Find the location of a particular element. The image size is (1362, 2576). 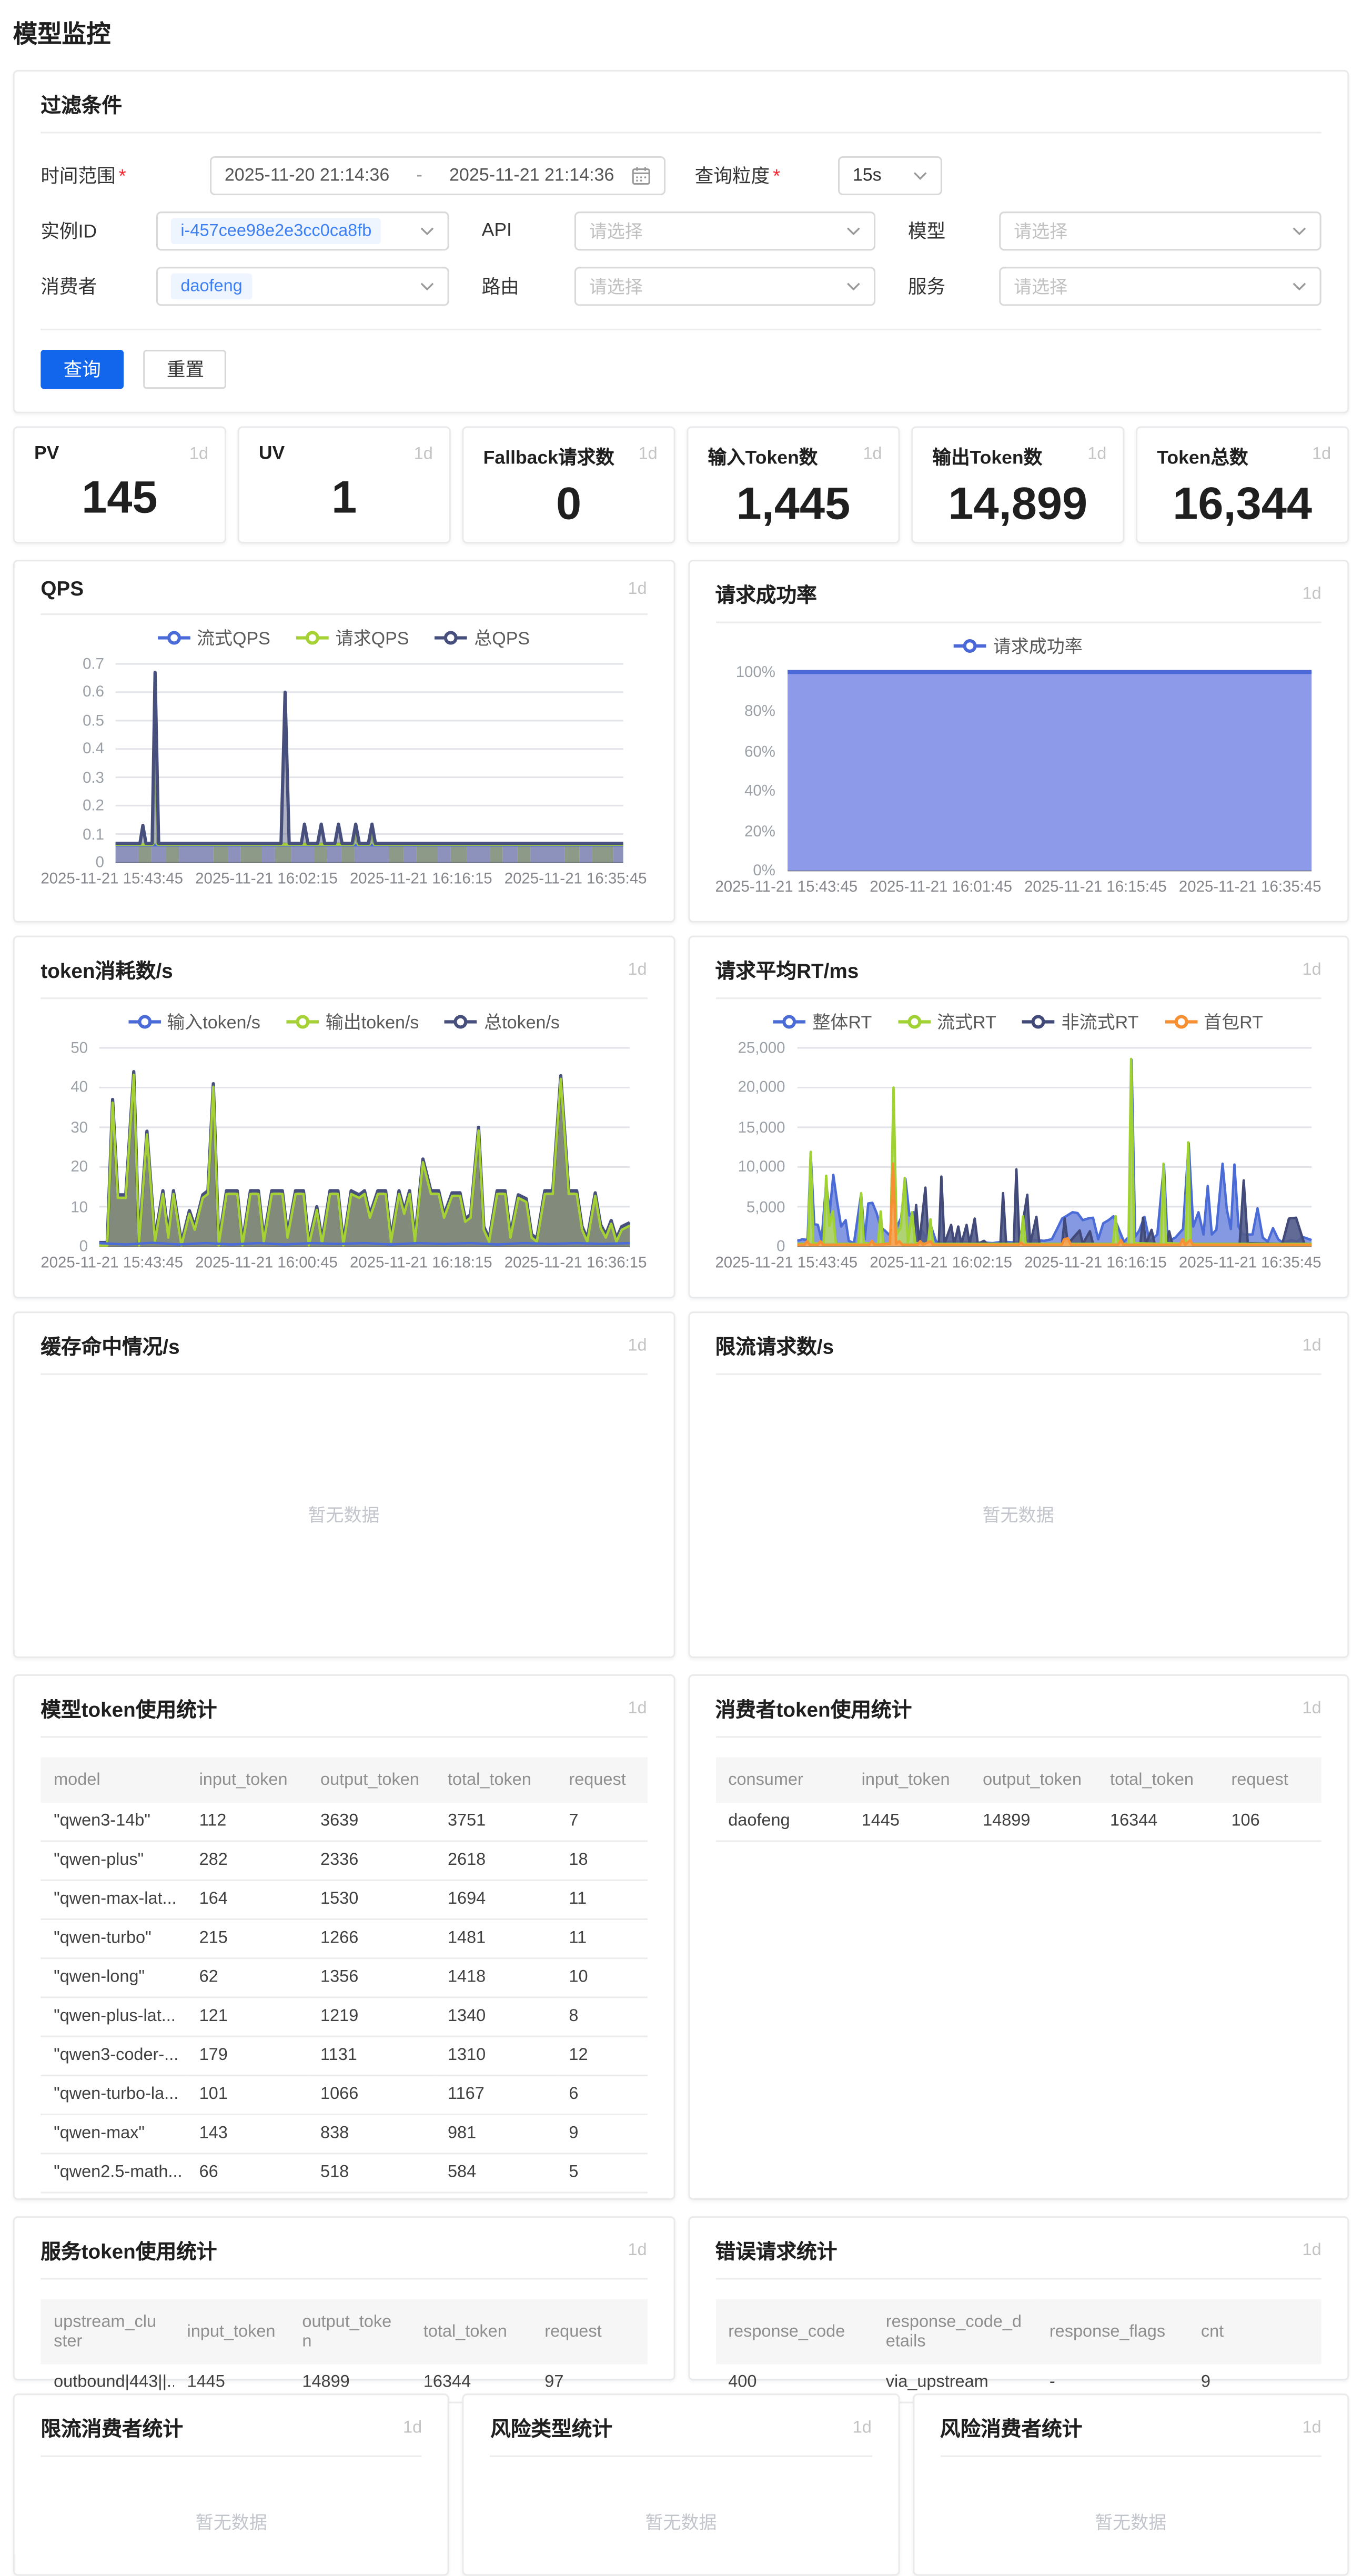

legend-item: 输出token/s is located at coordinates (352, 1022).